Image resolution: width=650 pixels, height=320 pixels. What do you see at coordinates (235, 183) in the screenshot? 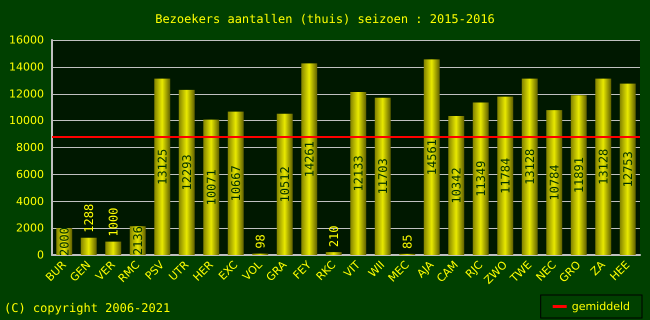
I see `data-label: 10667` at bounding box center [235, 183].